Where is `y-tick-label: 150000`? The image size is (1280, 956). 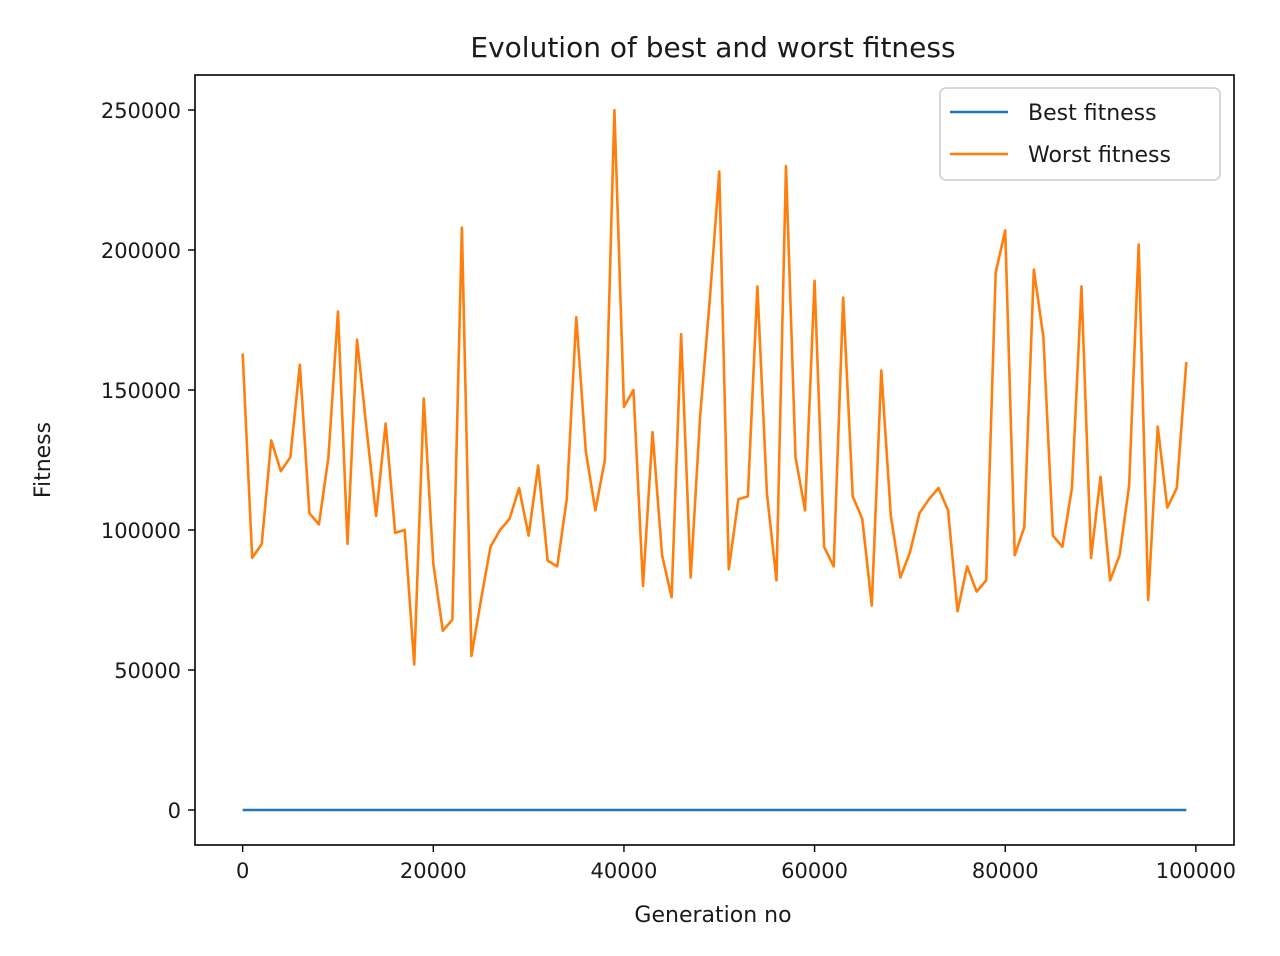
y-tick-label: 150000 is located at coordinates (141, 391).